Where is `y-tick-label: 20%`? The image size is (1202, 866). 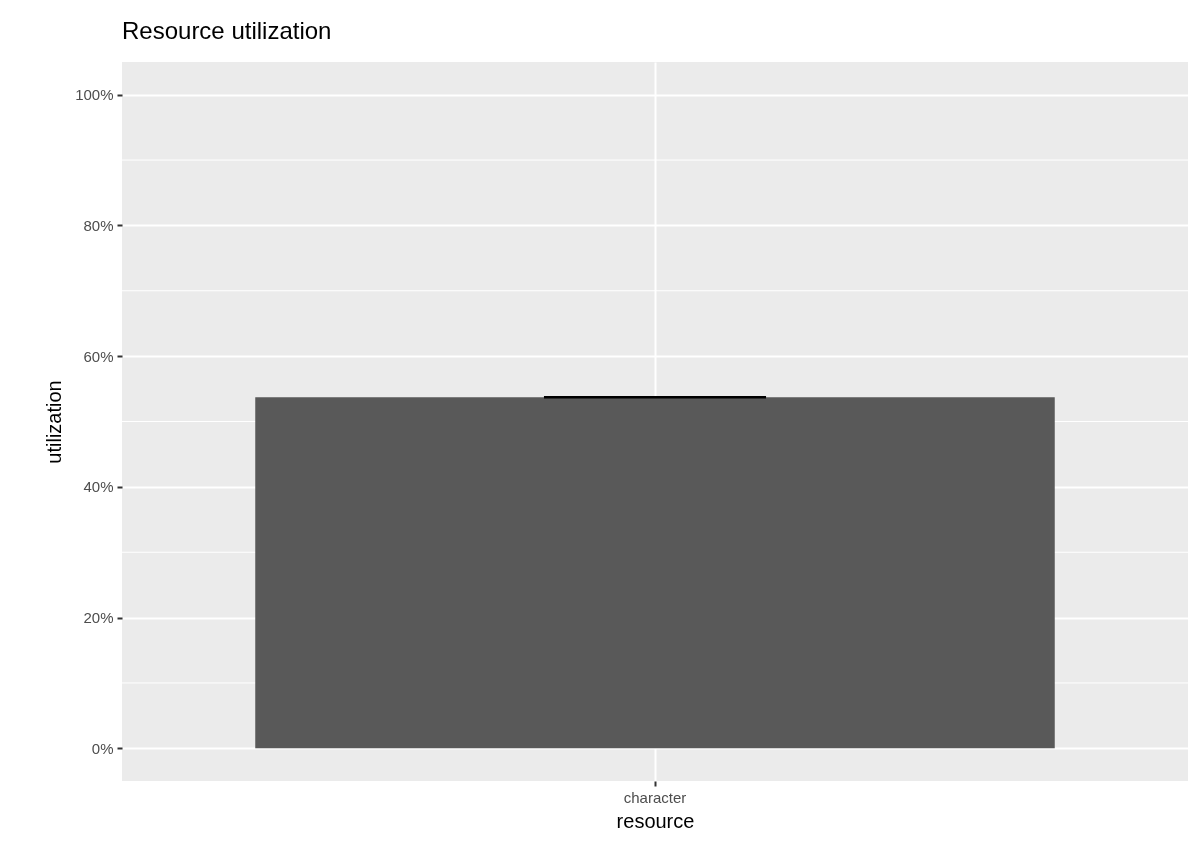 y-tick-label: 20% is located at coordinates (98, 618).